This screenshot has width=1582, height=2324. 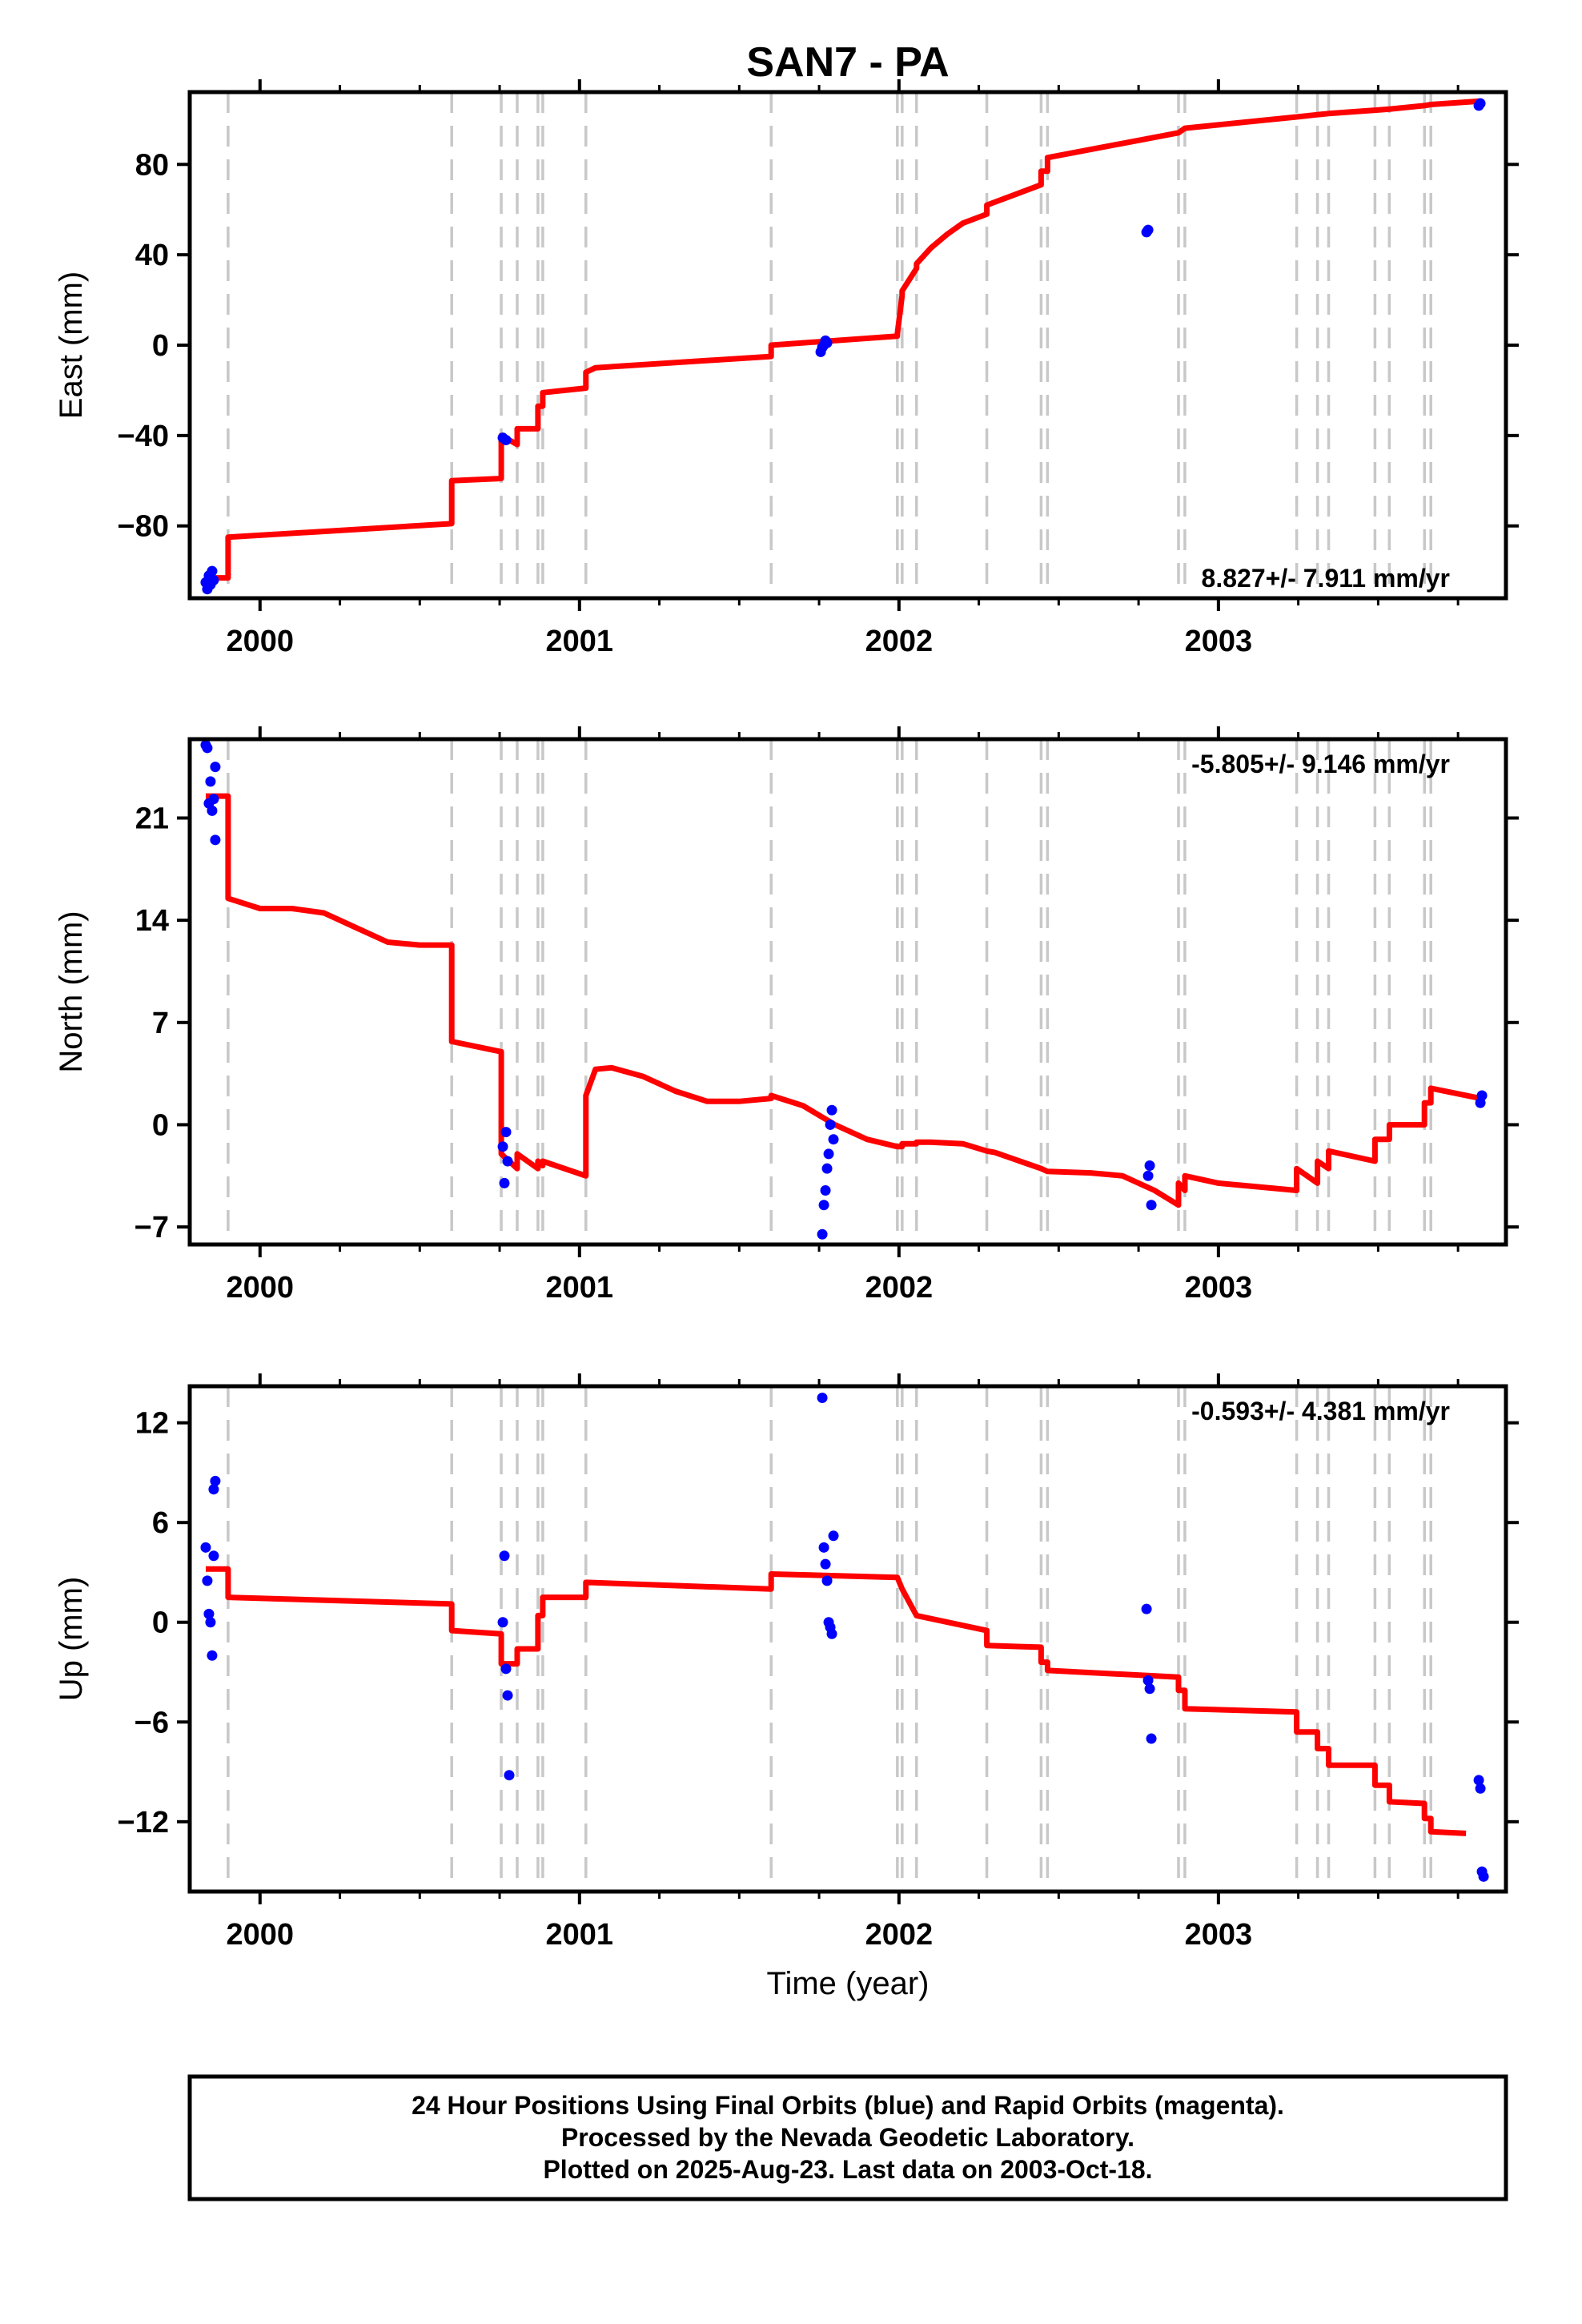 I want to click on up-x-tick-label: 2003, so click(x=1219, y=1935).